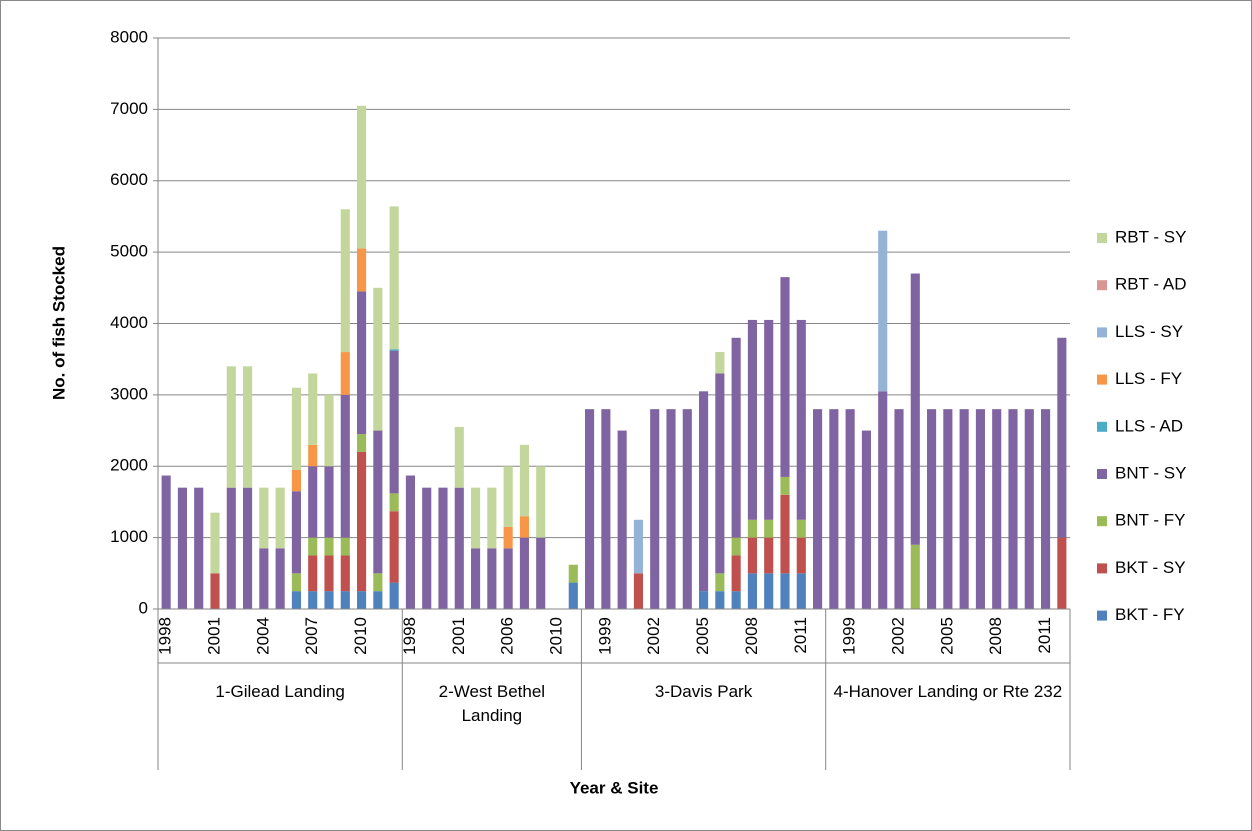 The image size is (1252, 831). Describe the element at coordinates (1150, 567) in the screenshot. I see `legend-label: BKT - SY` at that location.